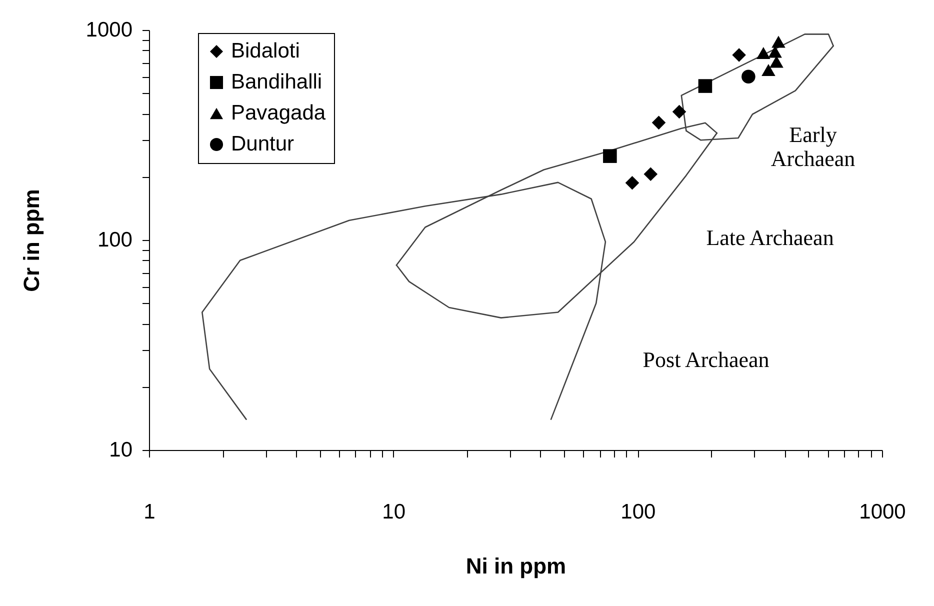  I want to click on legend-label: Pavagada, so click(278, 113).